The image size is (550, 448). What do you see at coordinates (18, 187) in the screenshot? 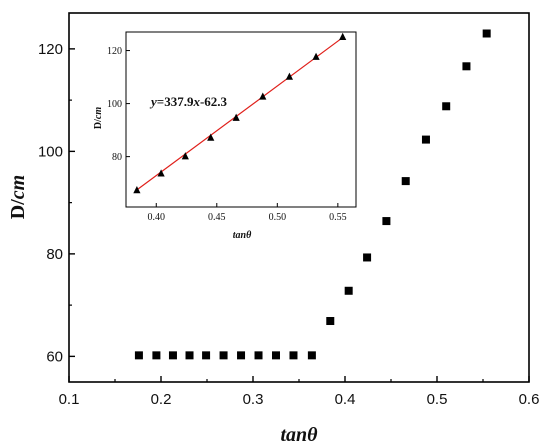
I see `main-y-axis-title-unit: cm` at bounding box center [18, 187].